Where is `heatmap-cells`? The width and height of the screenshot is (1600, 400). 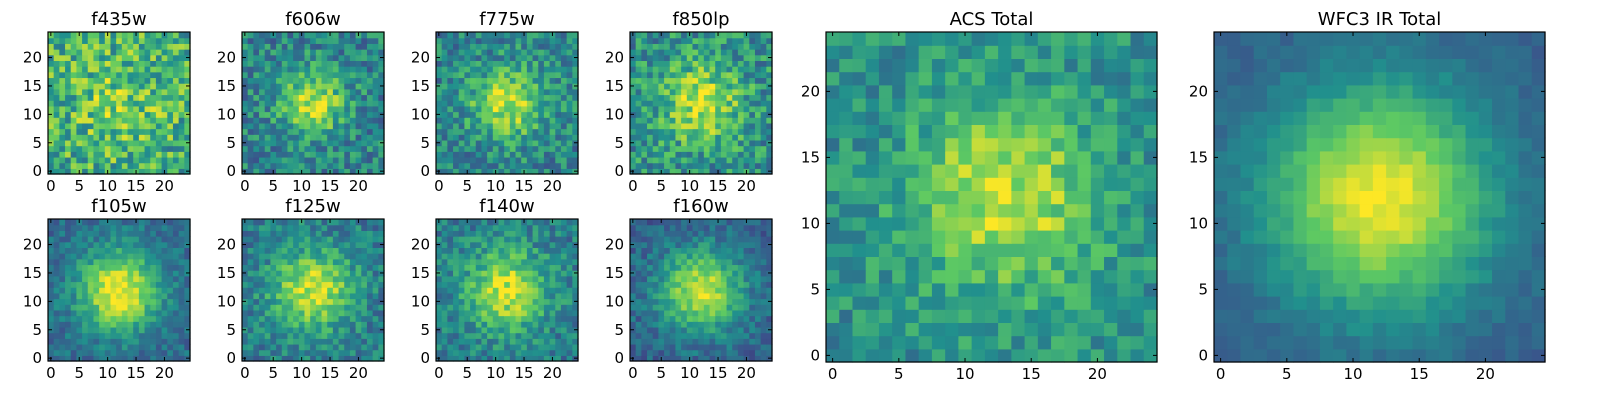
heatmap-cells is located at coordinates (701, 290).